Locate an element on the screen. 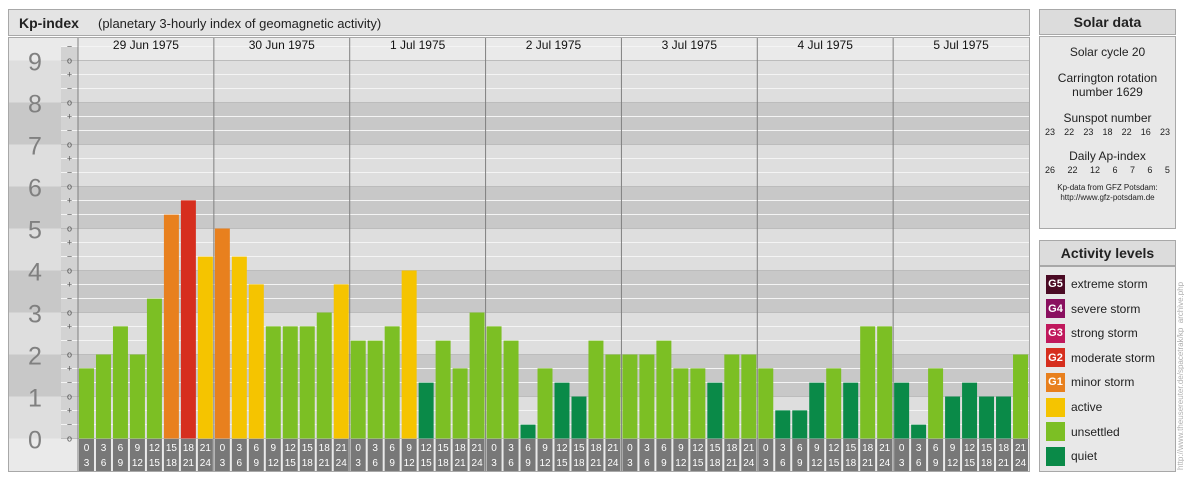  day-label-3: 2 Jul 1975 is located at coordinates (554, 45).